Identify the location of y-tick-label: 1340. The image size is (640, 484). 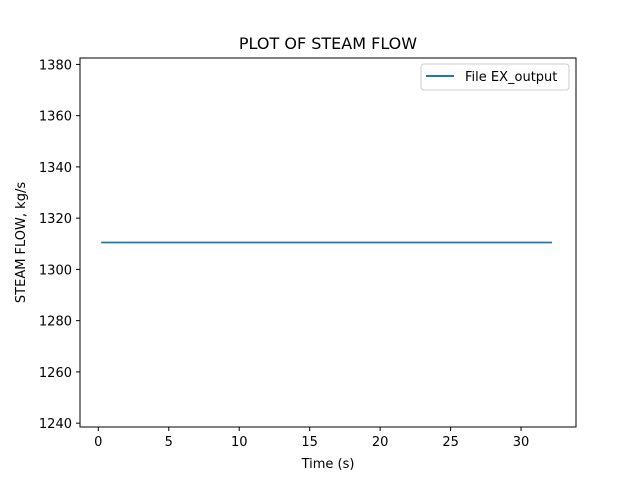
(55, 168).